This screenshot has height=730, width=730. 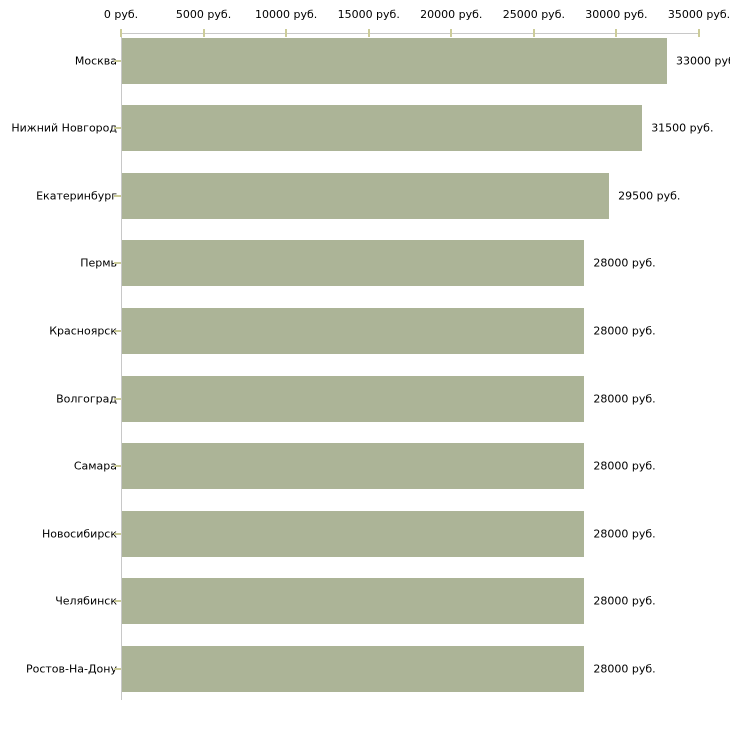 What do you see at coordinates (451, 14) in the screenshot?
I see `x-tick-label: 20000 руб.` at bounding box center [451, 14].